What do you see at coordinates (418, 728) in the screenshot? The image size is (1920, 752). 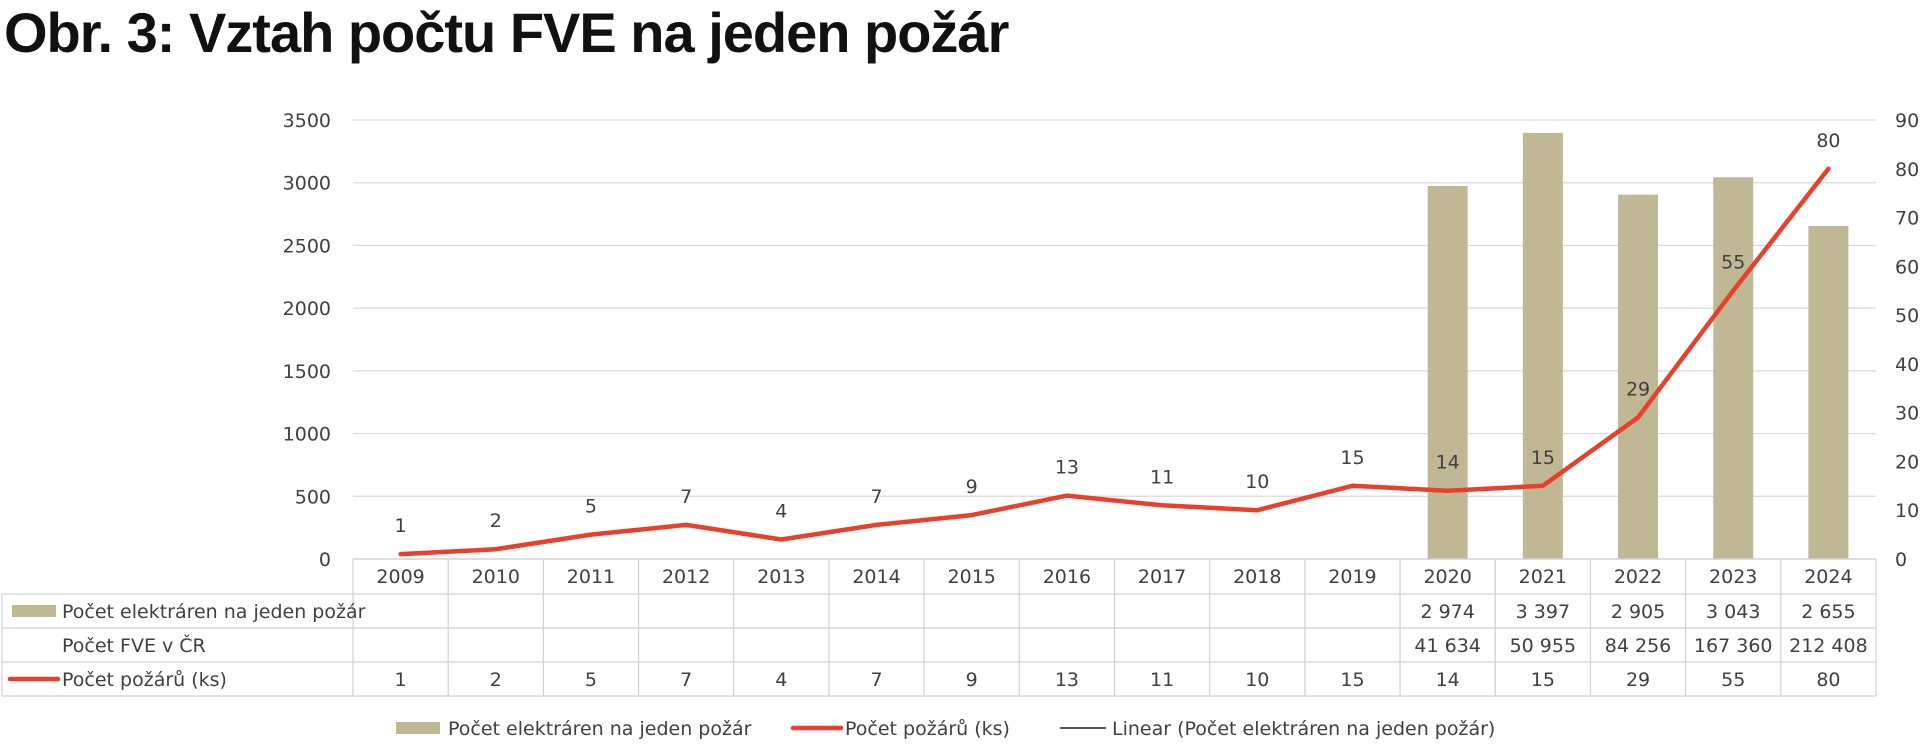 I see `legend-key-bar` at bounding box center [418, 728].